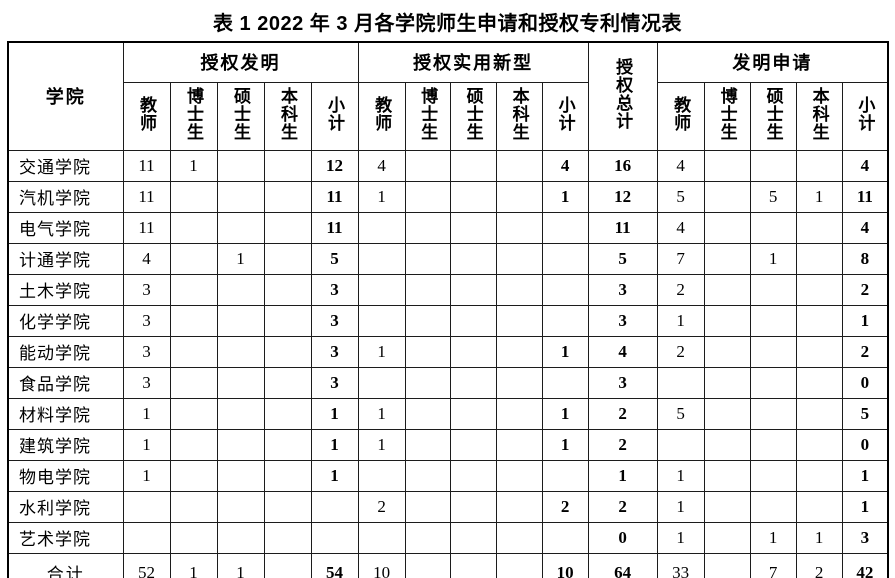 This screenshot has height=578, width=895. What do you see at coordinates (447, 24) in the screenshot?
I see `page-title: 表 1 2022 年 3 月各学院师生申请和授权专利情况表` at bounding box center [447, 24].